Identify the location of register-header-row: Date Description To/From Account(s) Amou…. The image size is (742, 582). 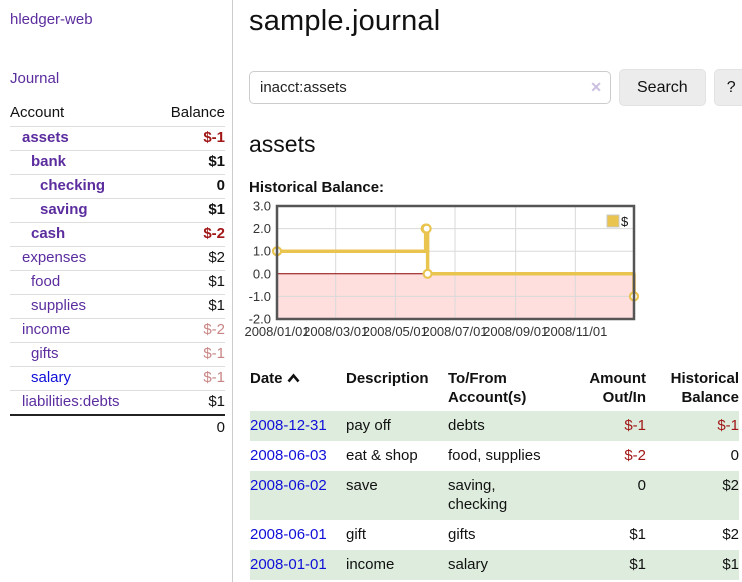
(494, 389).